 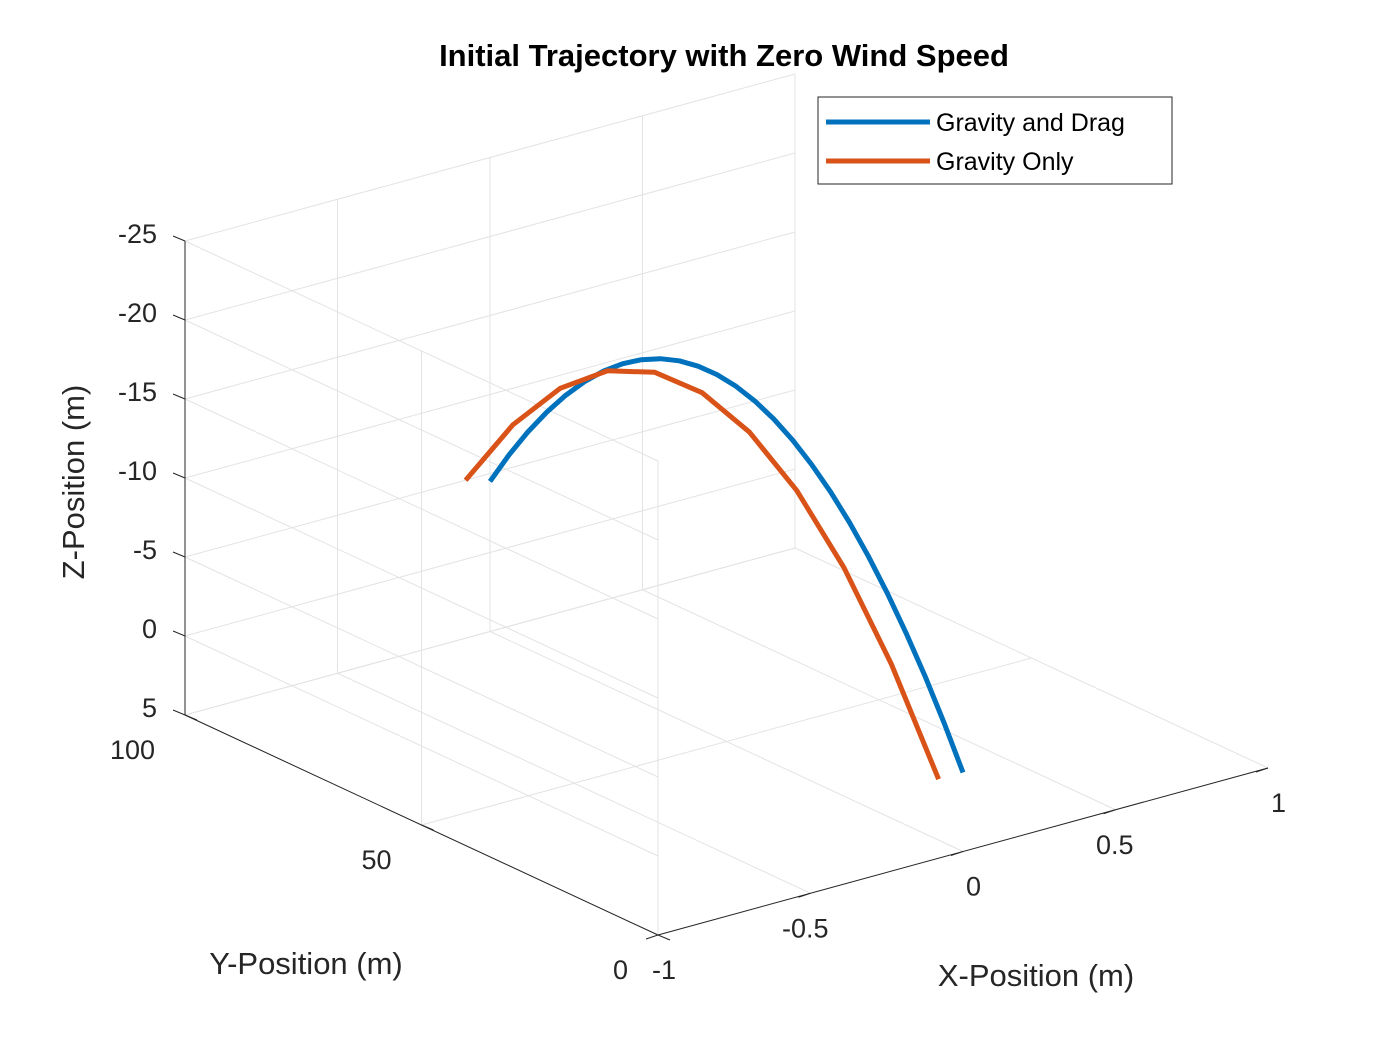 What do you see at coordinates (1030, 123) in the screenshot?
I see `legend-label-gravity-and-drag: Gravity and Drag` at bounding box center [1030, 123].